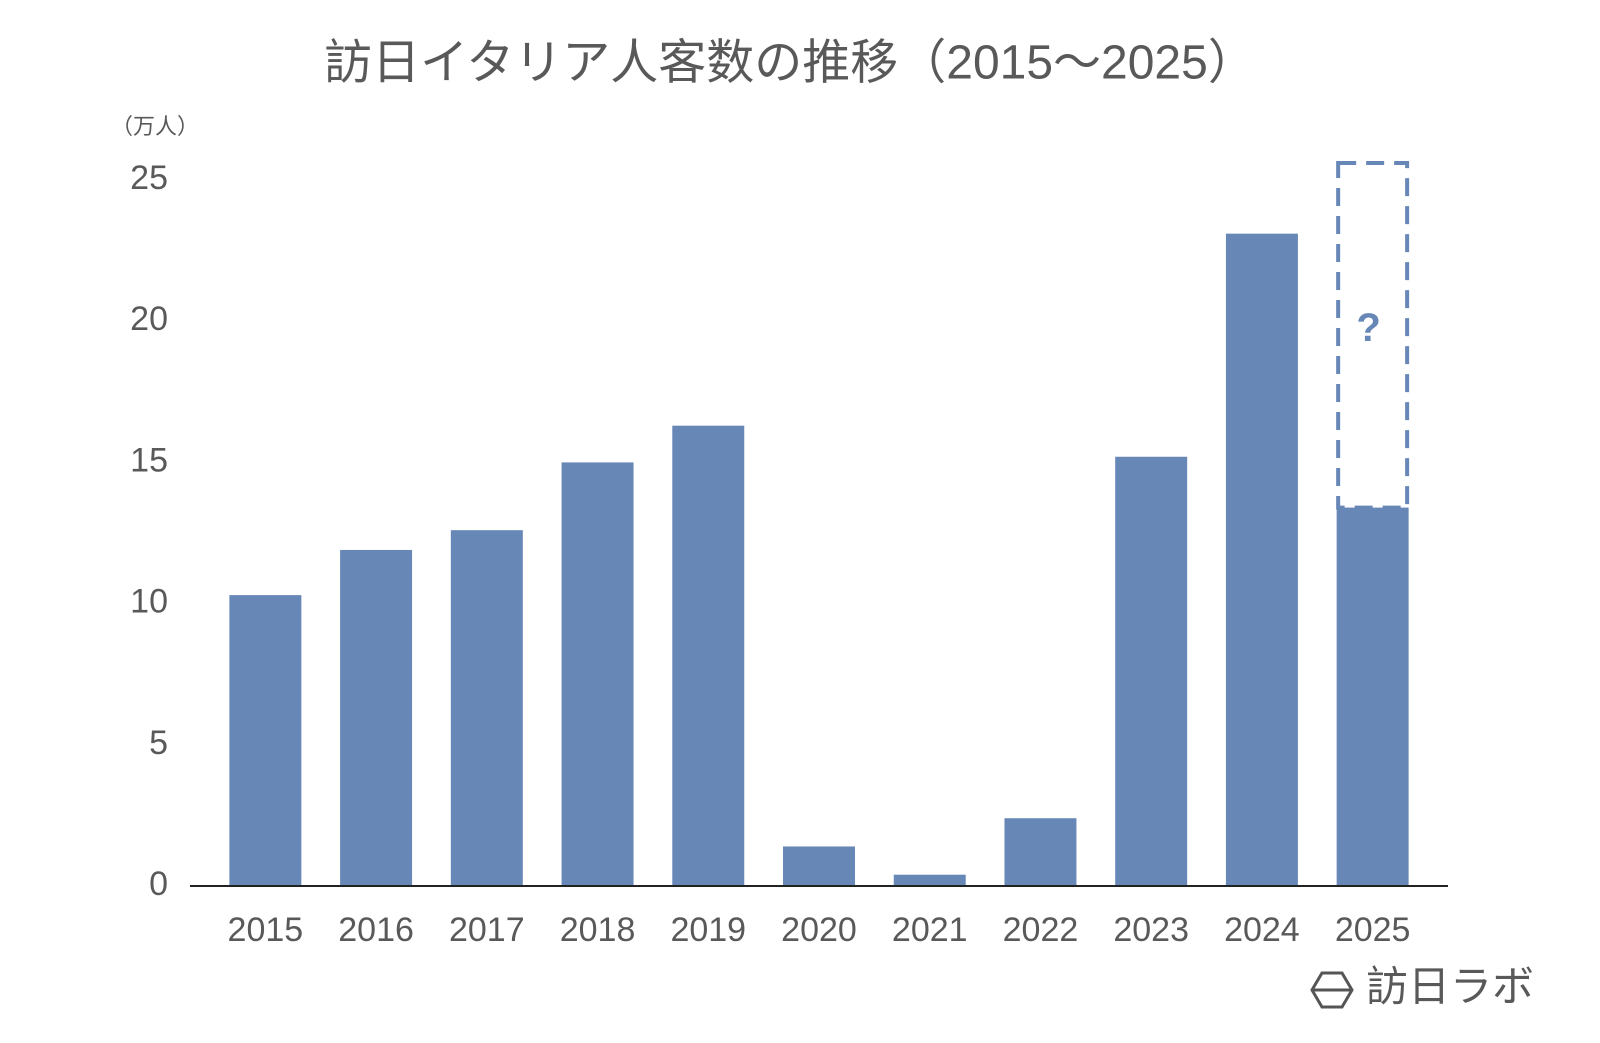  What do you see at coordinates (1262, 930) in the screenshot?
I see `x-tick-label: 2024` at bounding box center [1262, 930].